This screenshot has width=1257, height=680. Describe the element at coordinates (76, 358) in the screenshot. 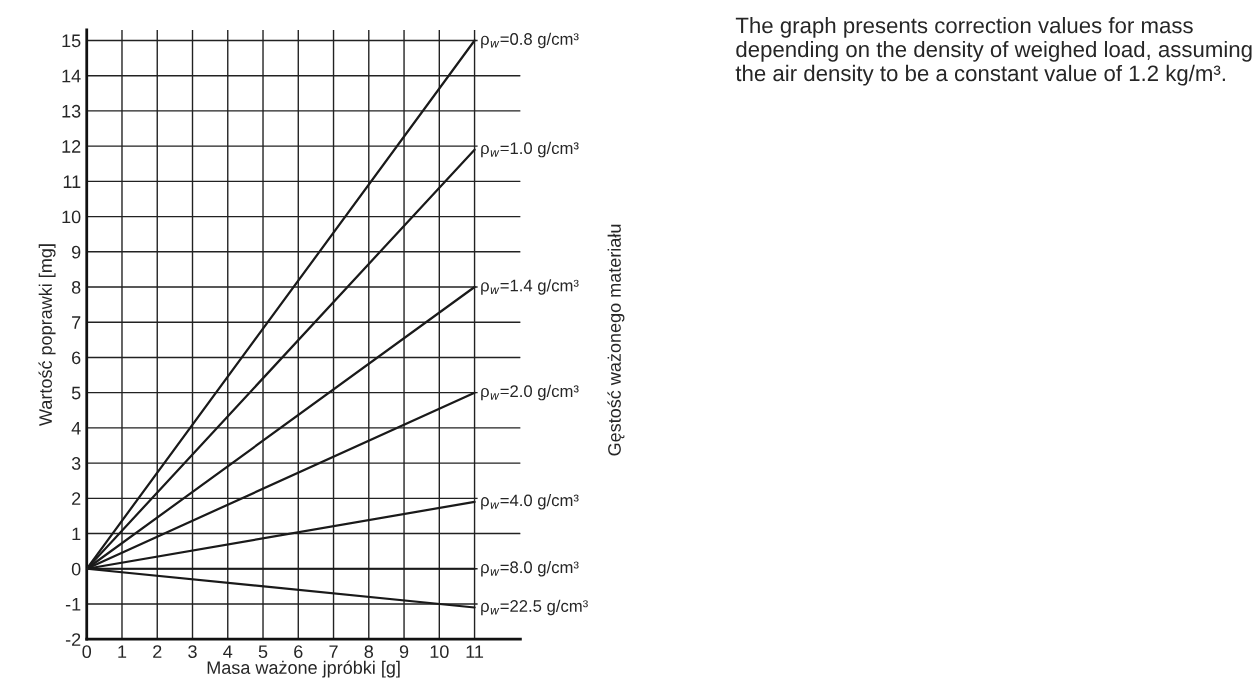

I see `y-tick-label: 6` at that location.